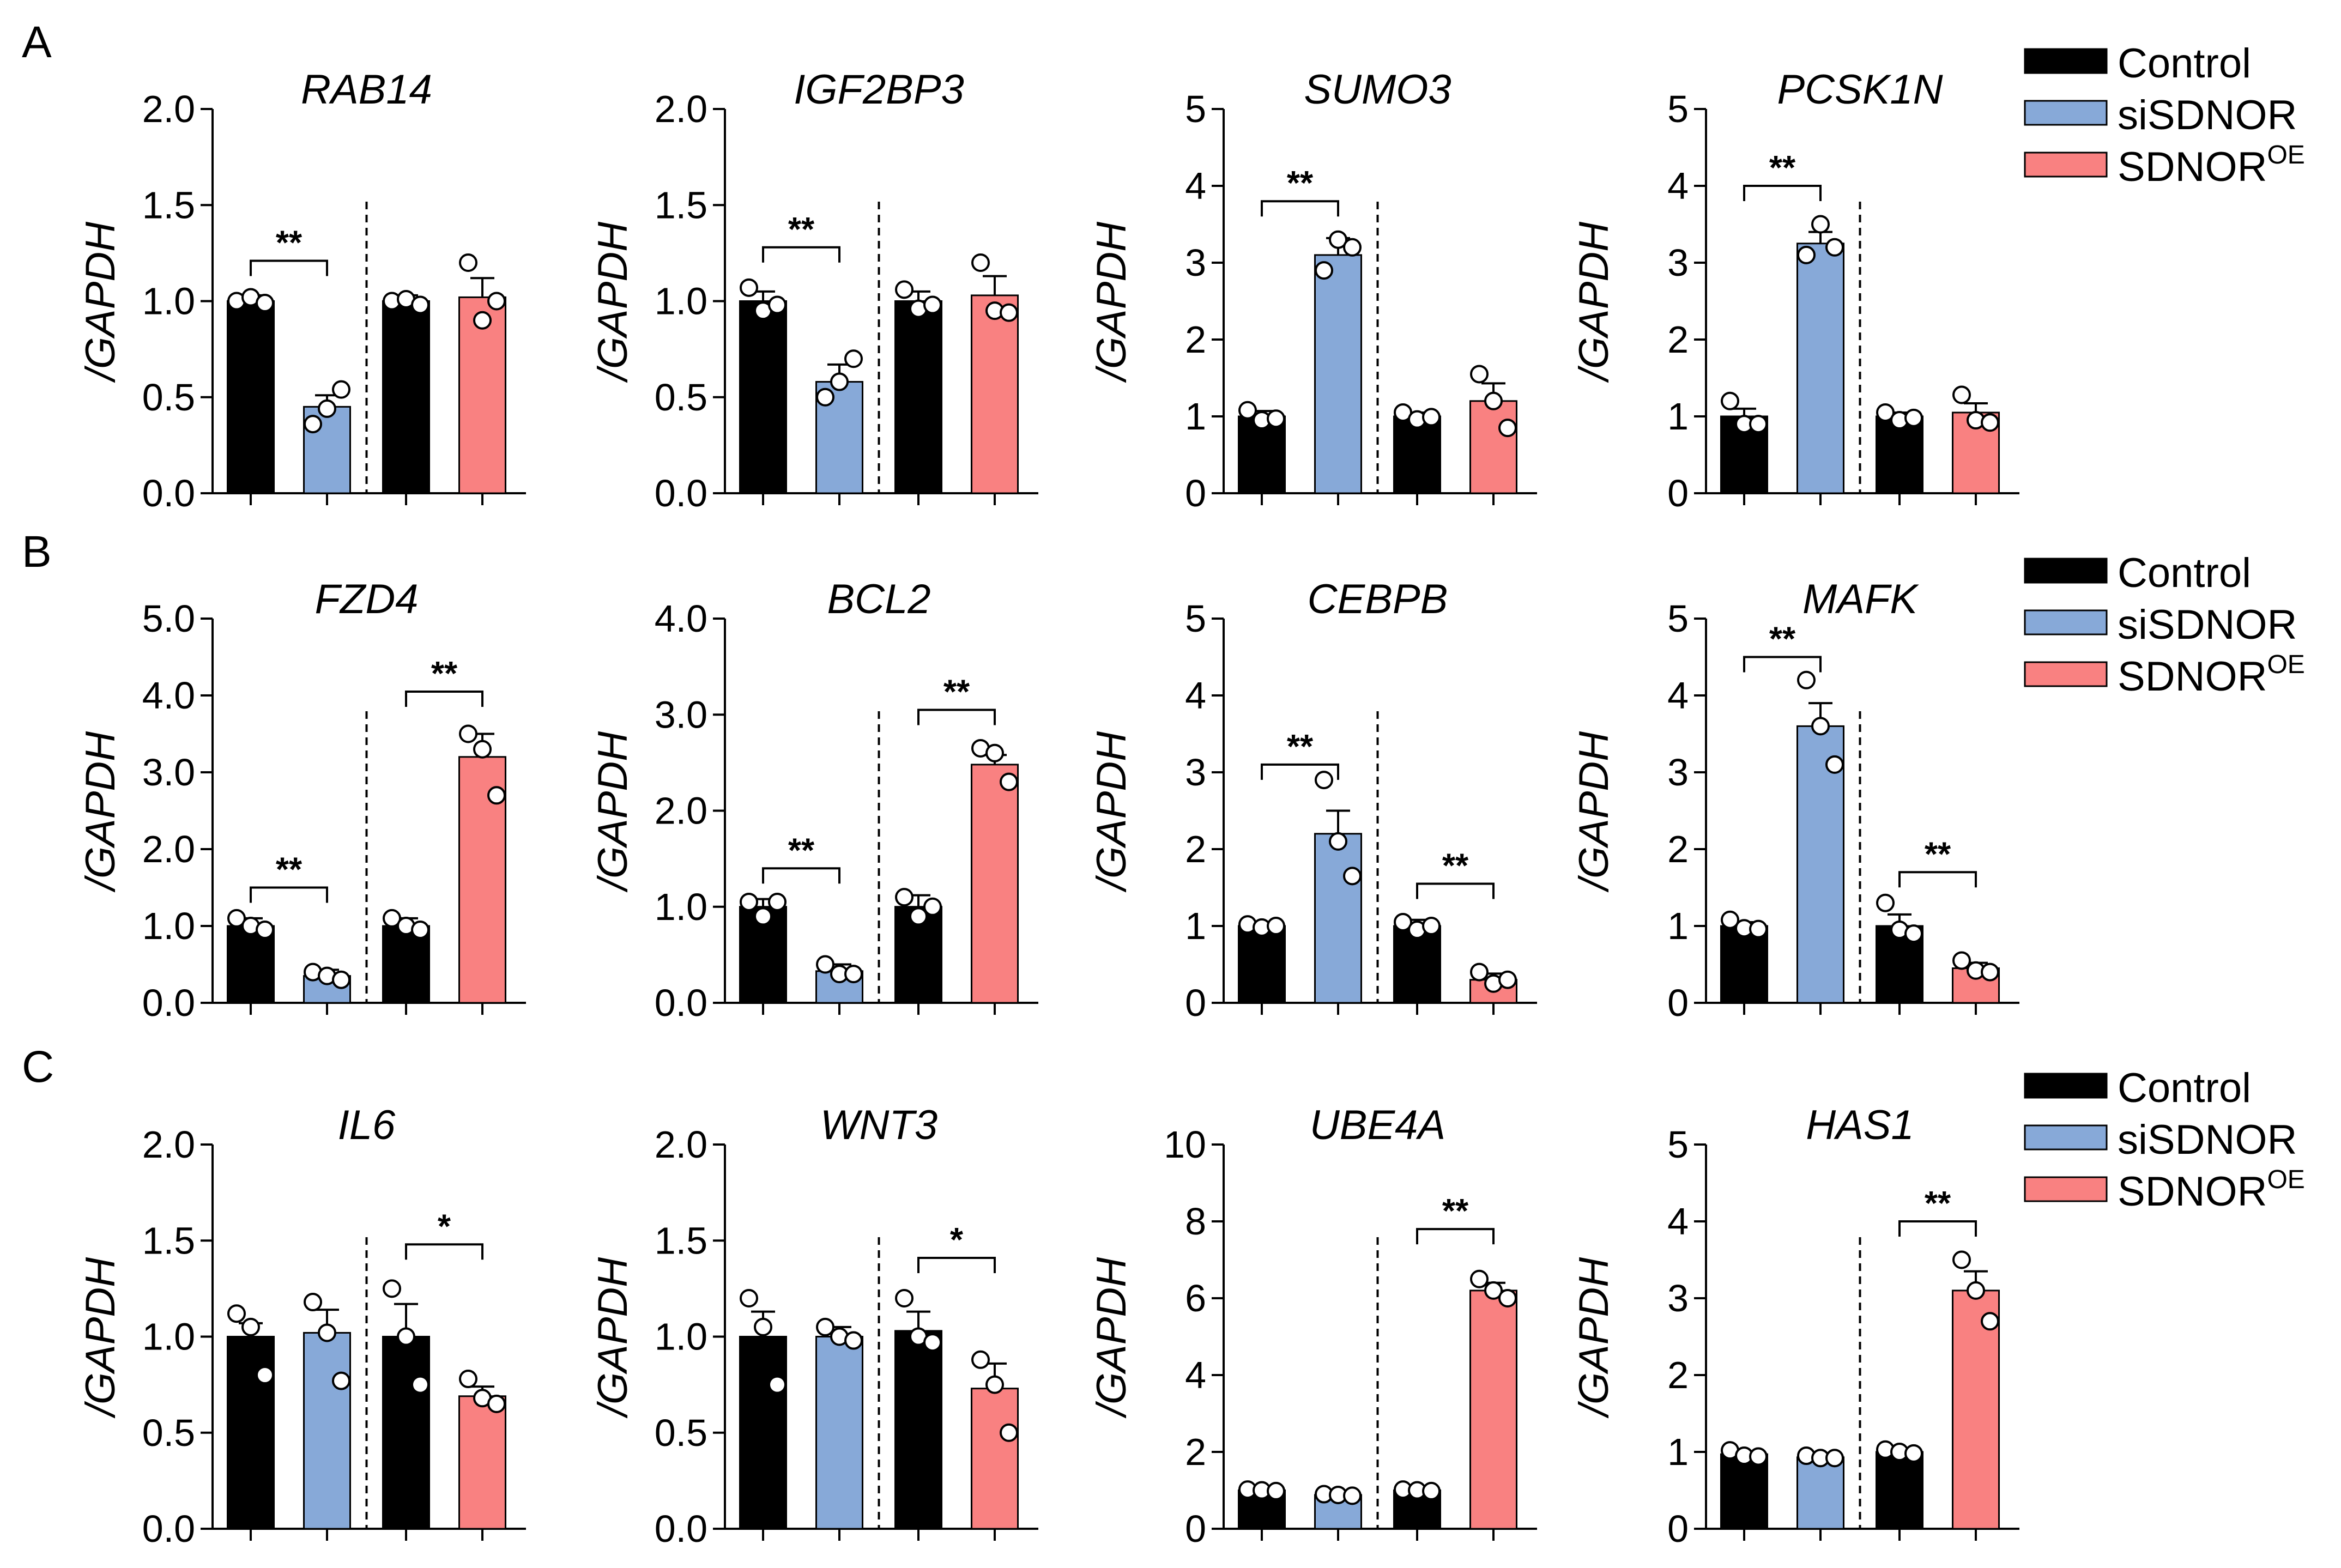 Image resolution: width=2341 pixels, height=1568 pixels. What do you see at coordinates (301, 800) in the screenshot?
I see `chart-fzd4: FZD4/GAPDH 0.0 1.0 2.0 3.0 4.0 5.0 ** **` at bounding box center [301, 800].